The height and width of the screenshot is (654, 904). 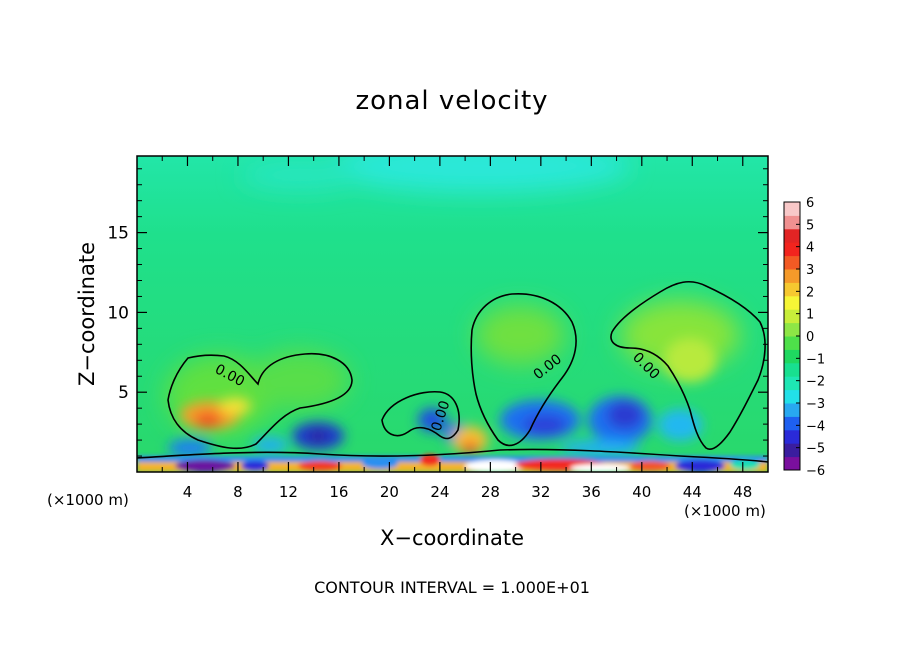 I want to click on x-tick-label: 36, so click(x=591, y=492).